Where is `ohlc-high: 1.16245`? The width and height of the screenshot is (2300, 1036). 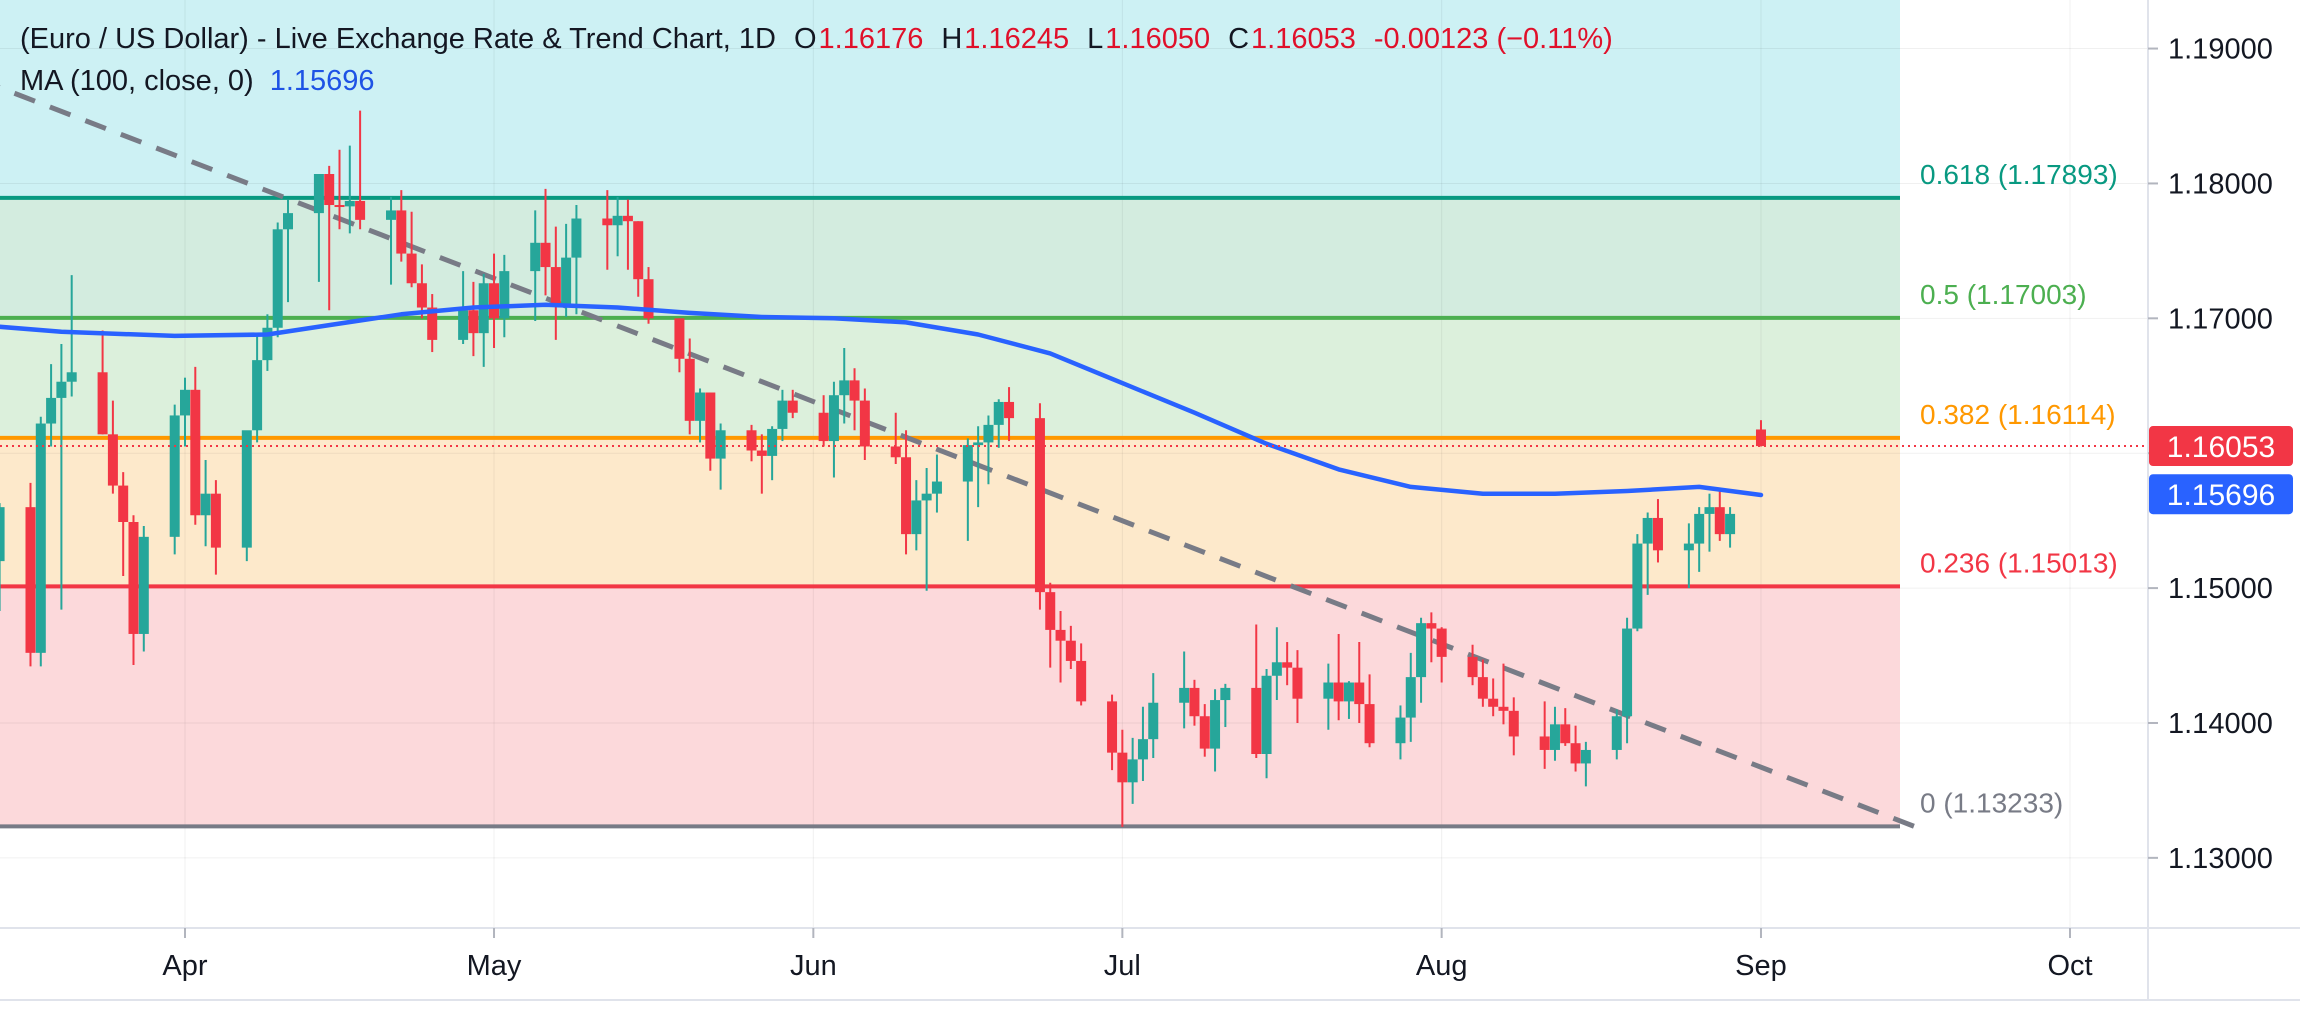
ohlc-high: 1.16245 is located at coordinates (1017, 39).